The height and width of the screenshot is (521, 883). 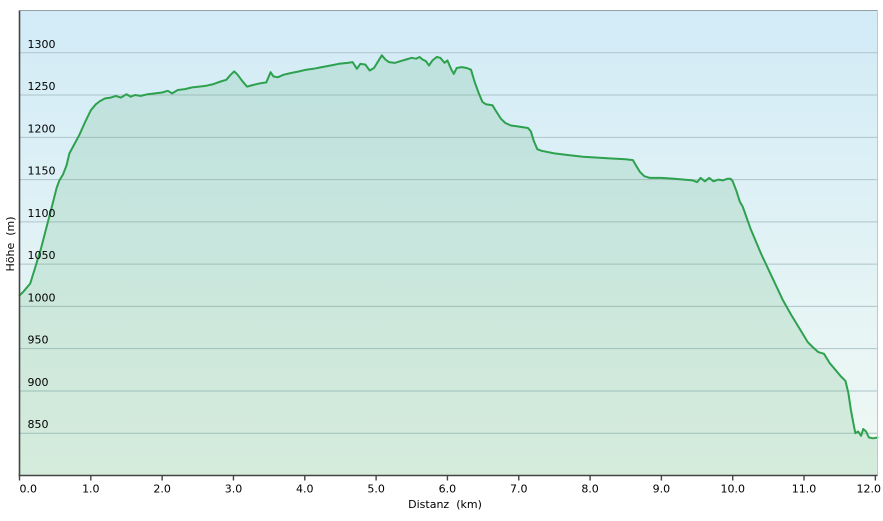 What do you see at coordinates (590, 489) in the screenshot?
I see `x-tick-label: 8.0` at bounding box center [590, 489].